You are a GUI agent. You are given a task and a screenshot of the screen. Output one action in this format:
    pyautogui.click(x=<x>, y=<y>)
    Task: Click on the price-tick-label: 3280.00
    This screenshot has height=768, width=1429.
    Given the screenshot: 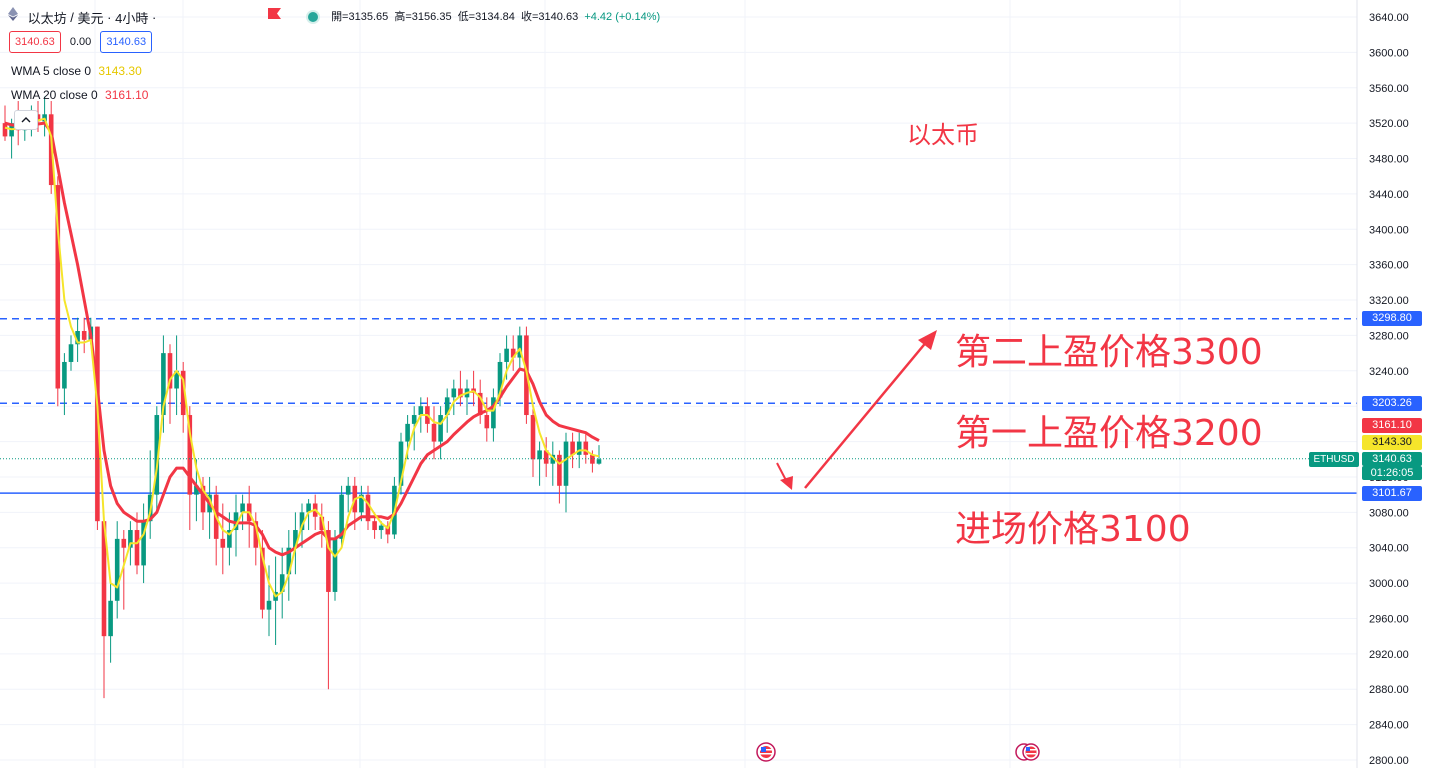 What is the action you would take?
    pyautogui.click(x=1389, y=336)
    